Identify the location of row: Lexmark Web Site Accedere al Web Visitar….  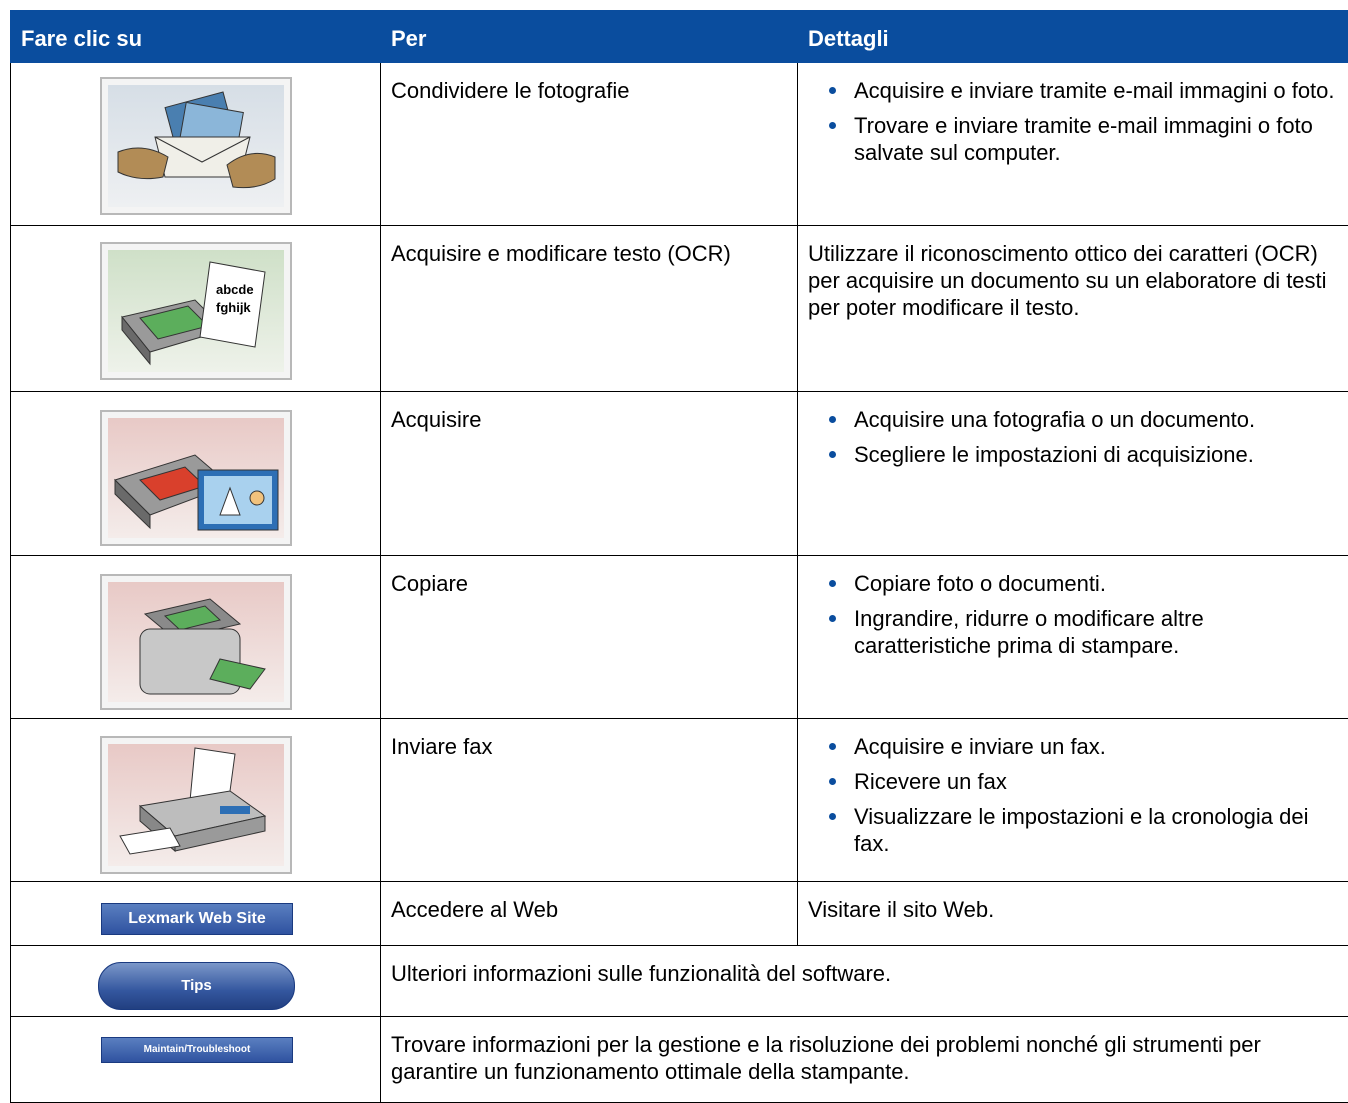
(679, 914).